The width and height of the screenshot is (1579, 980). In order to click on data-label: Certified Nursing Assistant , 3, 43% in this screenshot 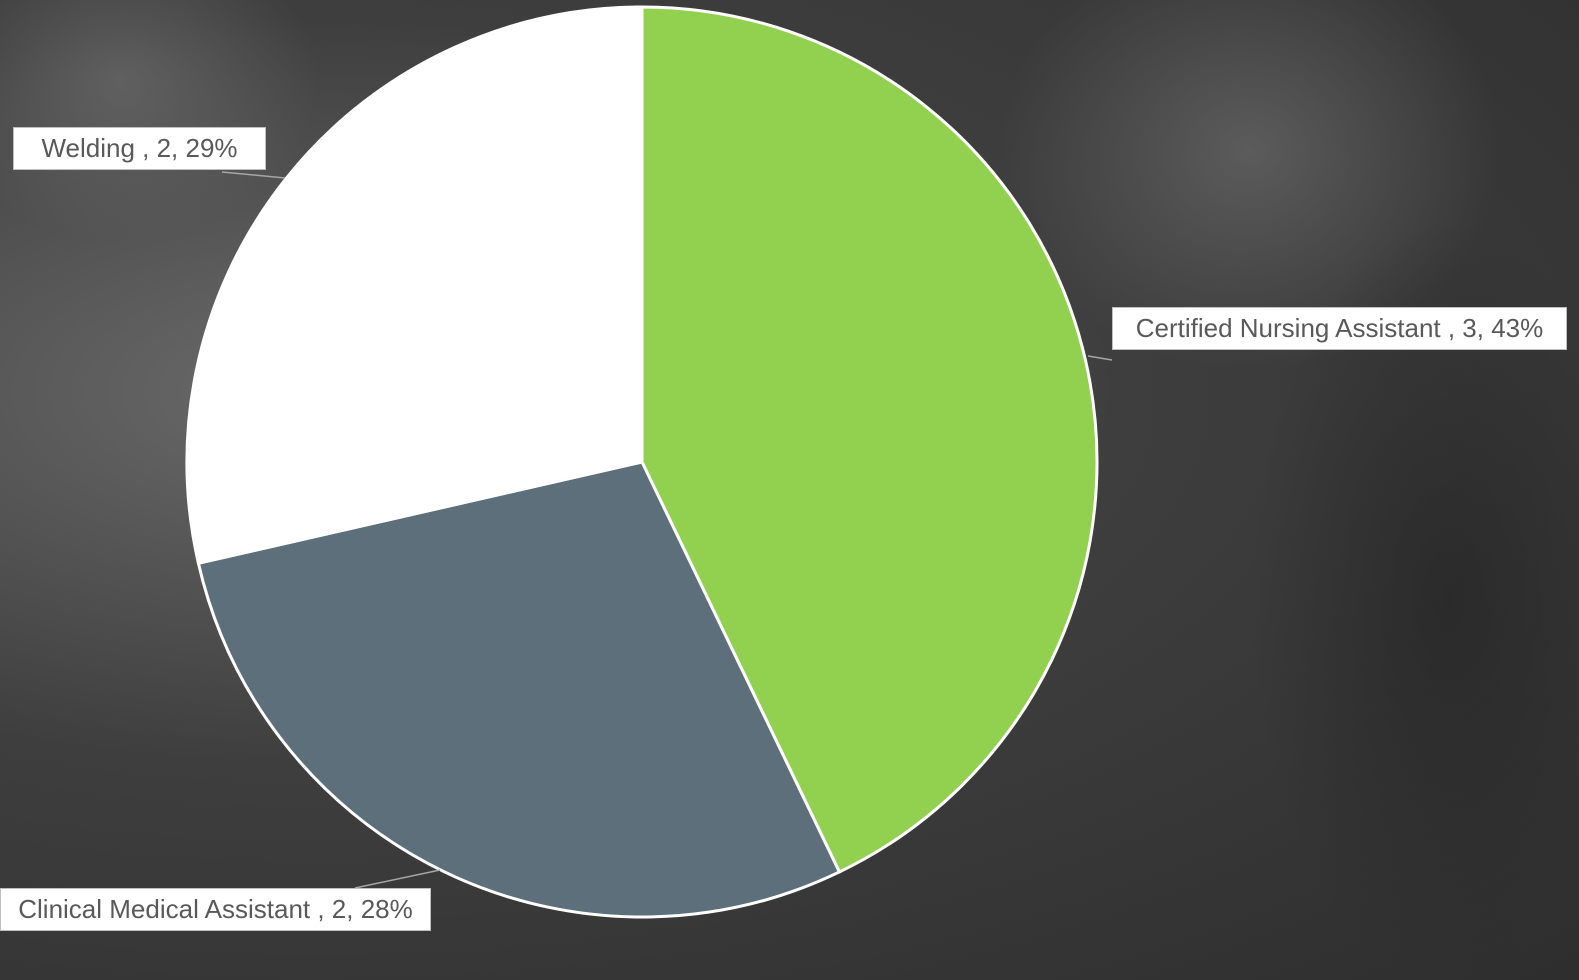, I will do `click(1339, 328)`.